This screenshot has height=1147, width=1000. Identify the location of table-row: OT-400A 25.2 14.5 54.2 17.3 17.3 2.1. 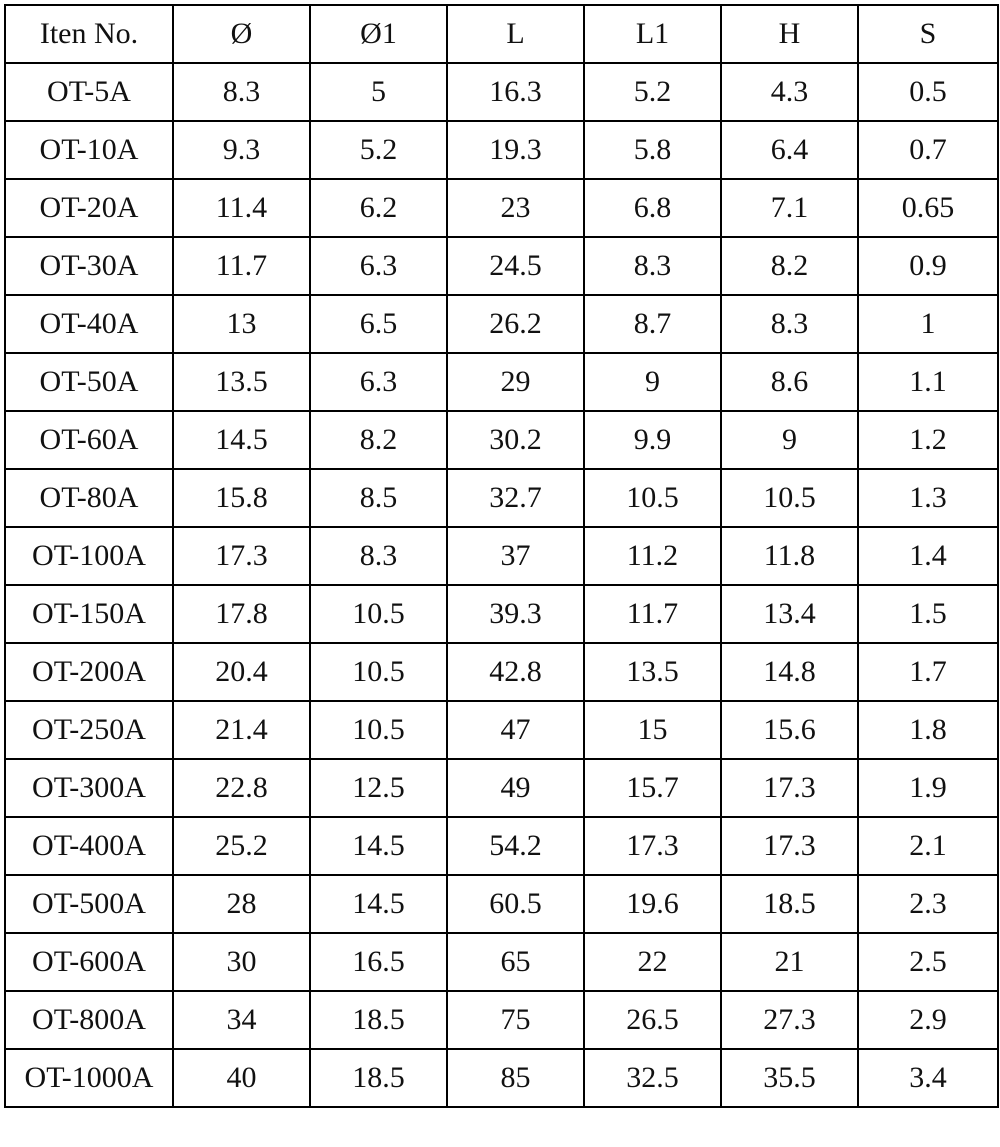
(501, 846).